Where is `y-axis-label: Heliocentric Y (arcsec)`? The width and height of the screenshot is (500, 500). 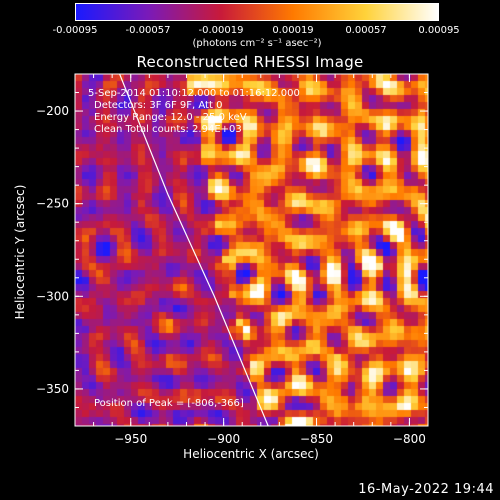
y-axis-label: Heliocentric Y (arcsec) is located at coordinates (20, 252).